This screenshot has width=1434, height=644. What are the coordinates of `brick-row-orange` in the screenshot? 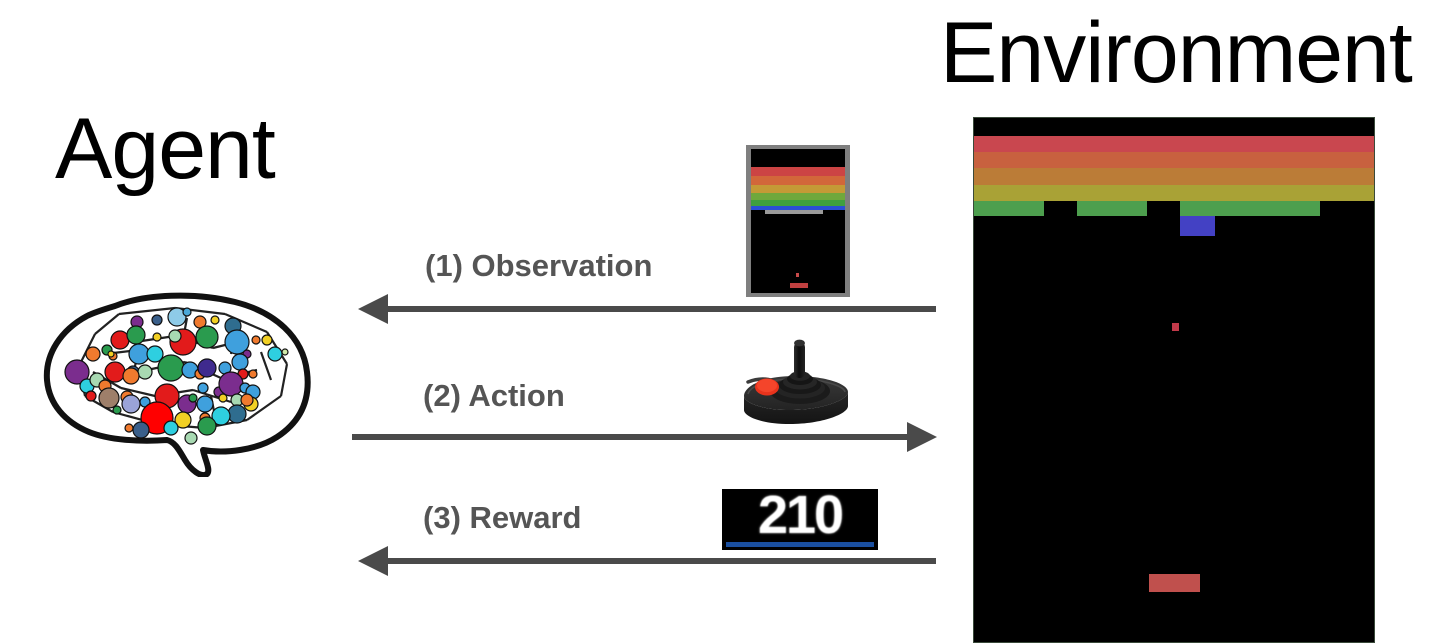 It's located at (1174, 160).